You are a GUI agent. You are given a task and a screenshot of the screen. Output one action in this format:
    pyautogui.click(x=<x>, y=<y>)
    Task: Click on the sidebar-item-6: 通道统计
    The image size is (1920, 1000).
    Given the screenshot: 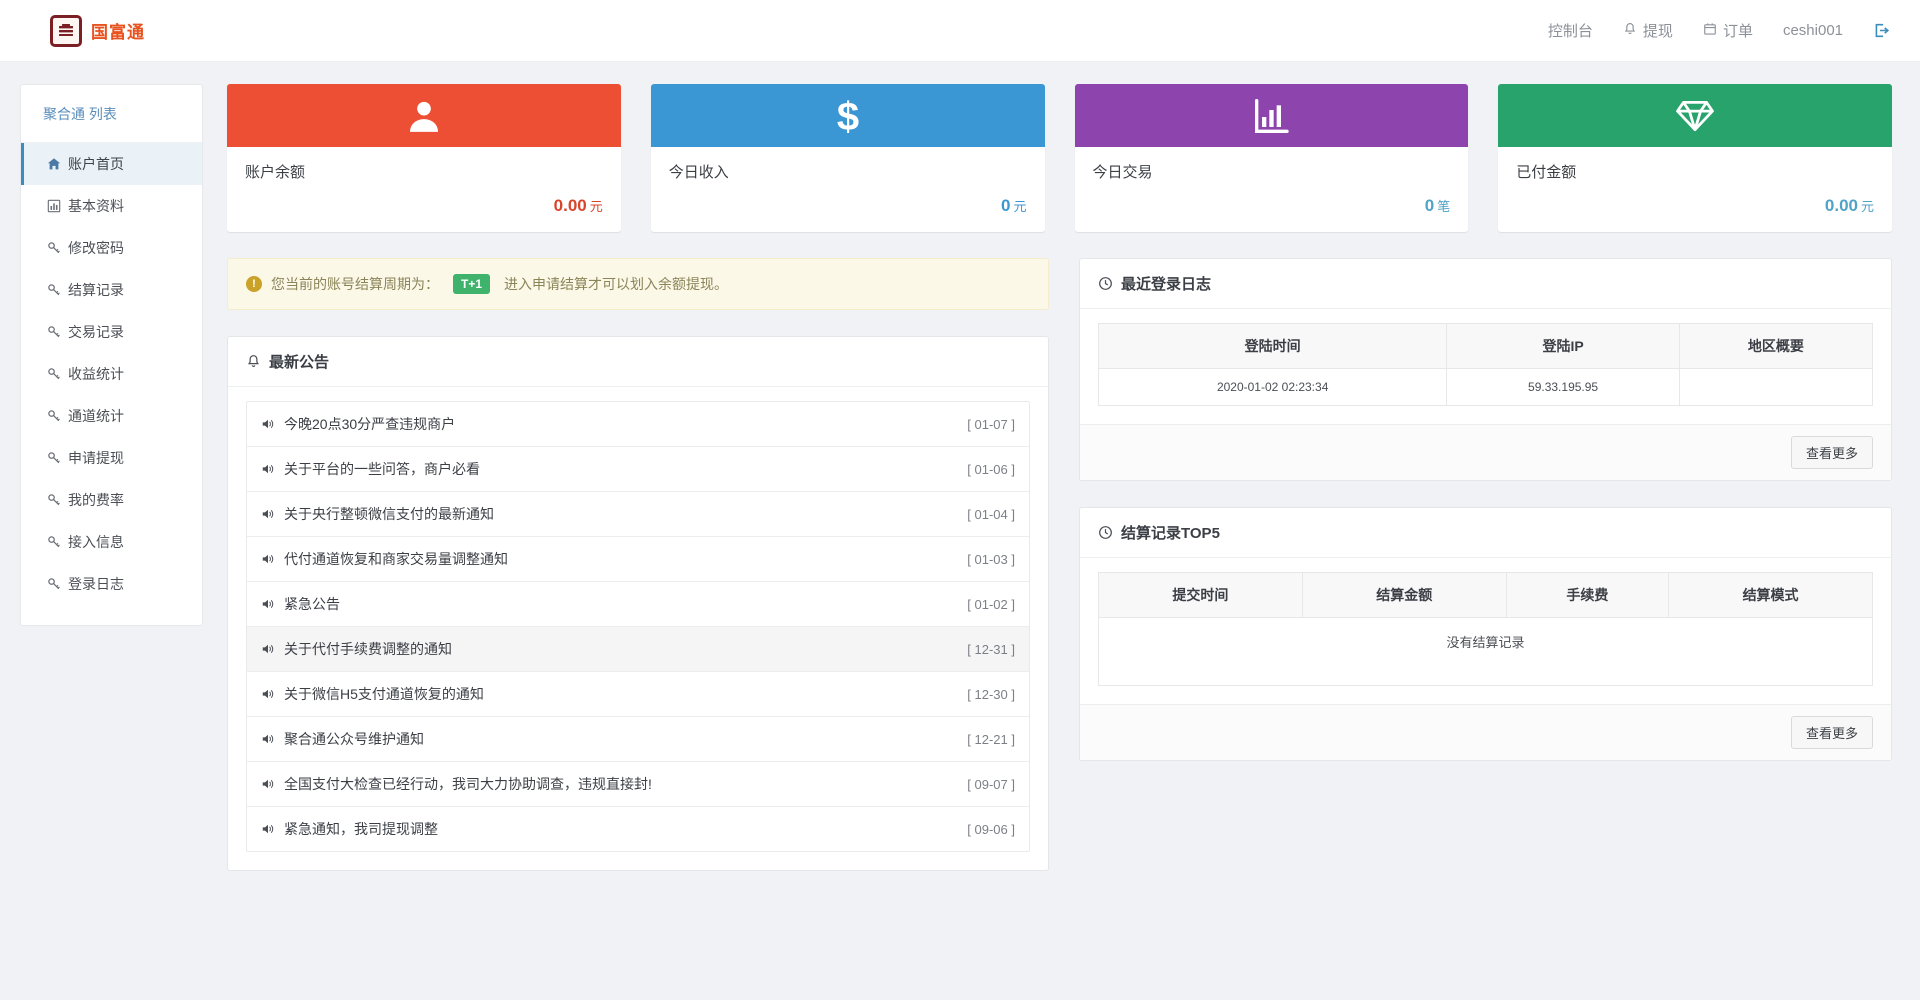 What is the action you would take?
    pyautogui.click(x=111, y=416)
    